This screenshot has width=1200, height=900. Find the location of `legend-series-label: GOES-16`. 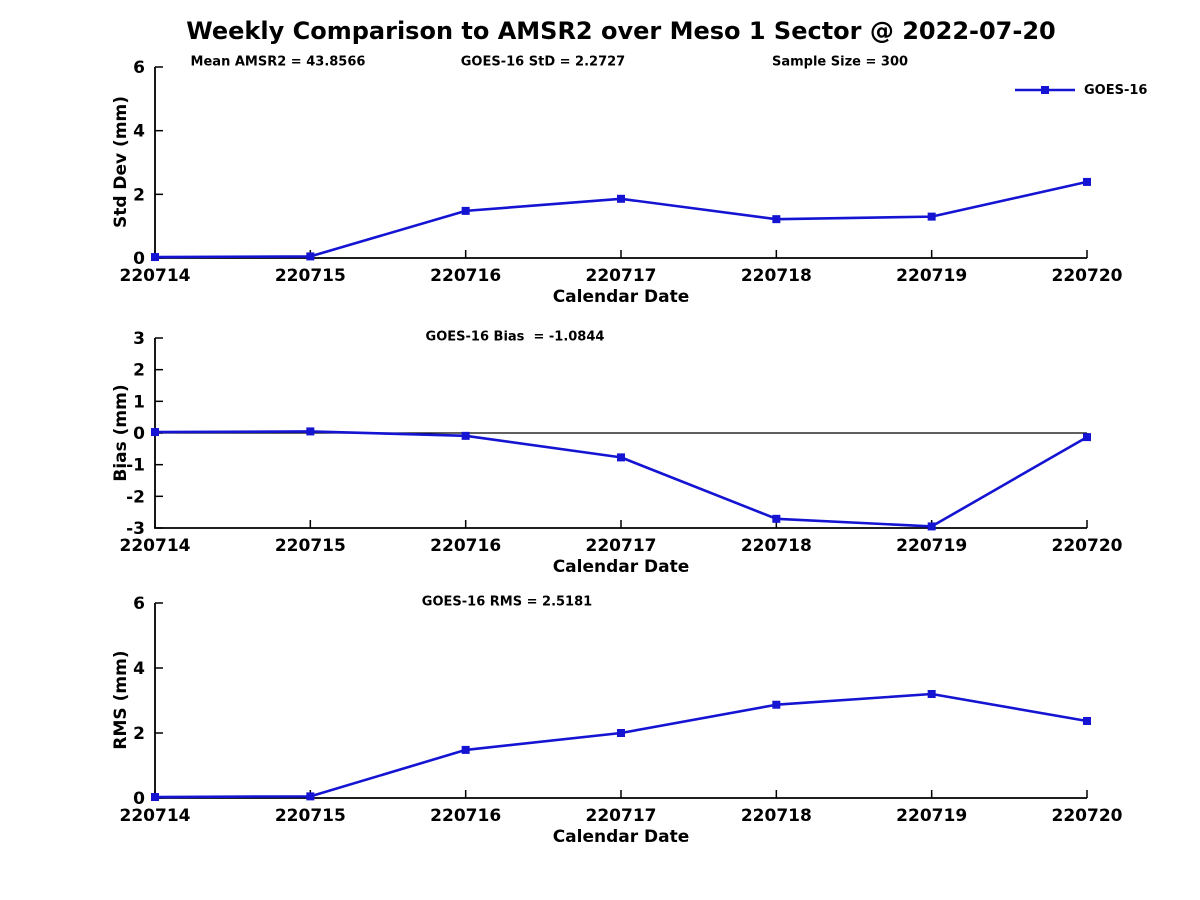

legend-series-label: GOES-16 is located at coordinates (1116, 90).